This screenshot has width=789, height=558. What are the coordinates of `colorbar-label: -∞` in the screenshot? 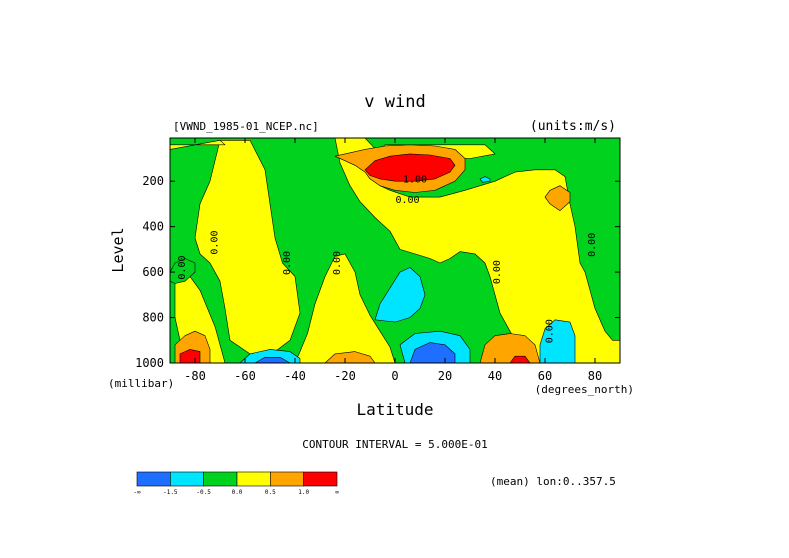 It's located at (137, 492).